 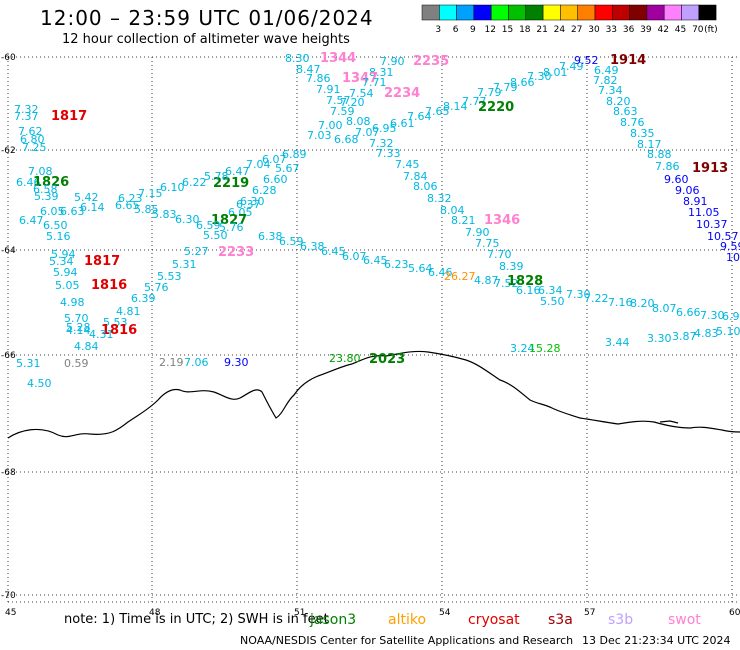 What do you see at coordinates (333, 251) in the screenshot?
I see `wave-height-label: 6.45` at bounding box center [333, 251].